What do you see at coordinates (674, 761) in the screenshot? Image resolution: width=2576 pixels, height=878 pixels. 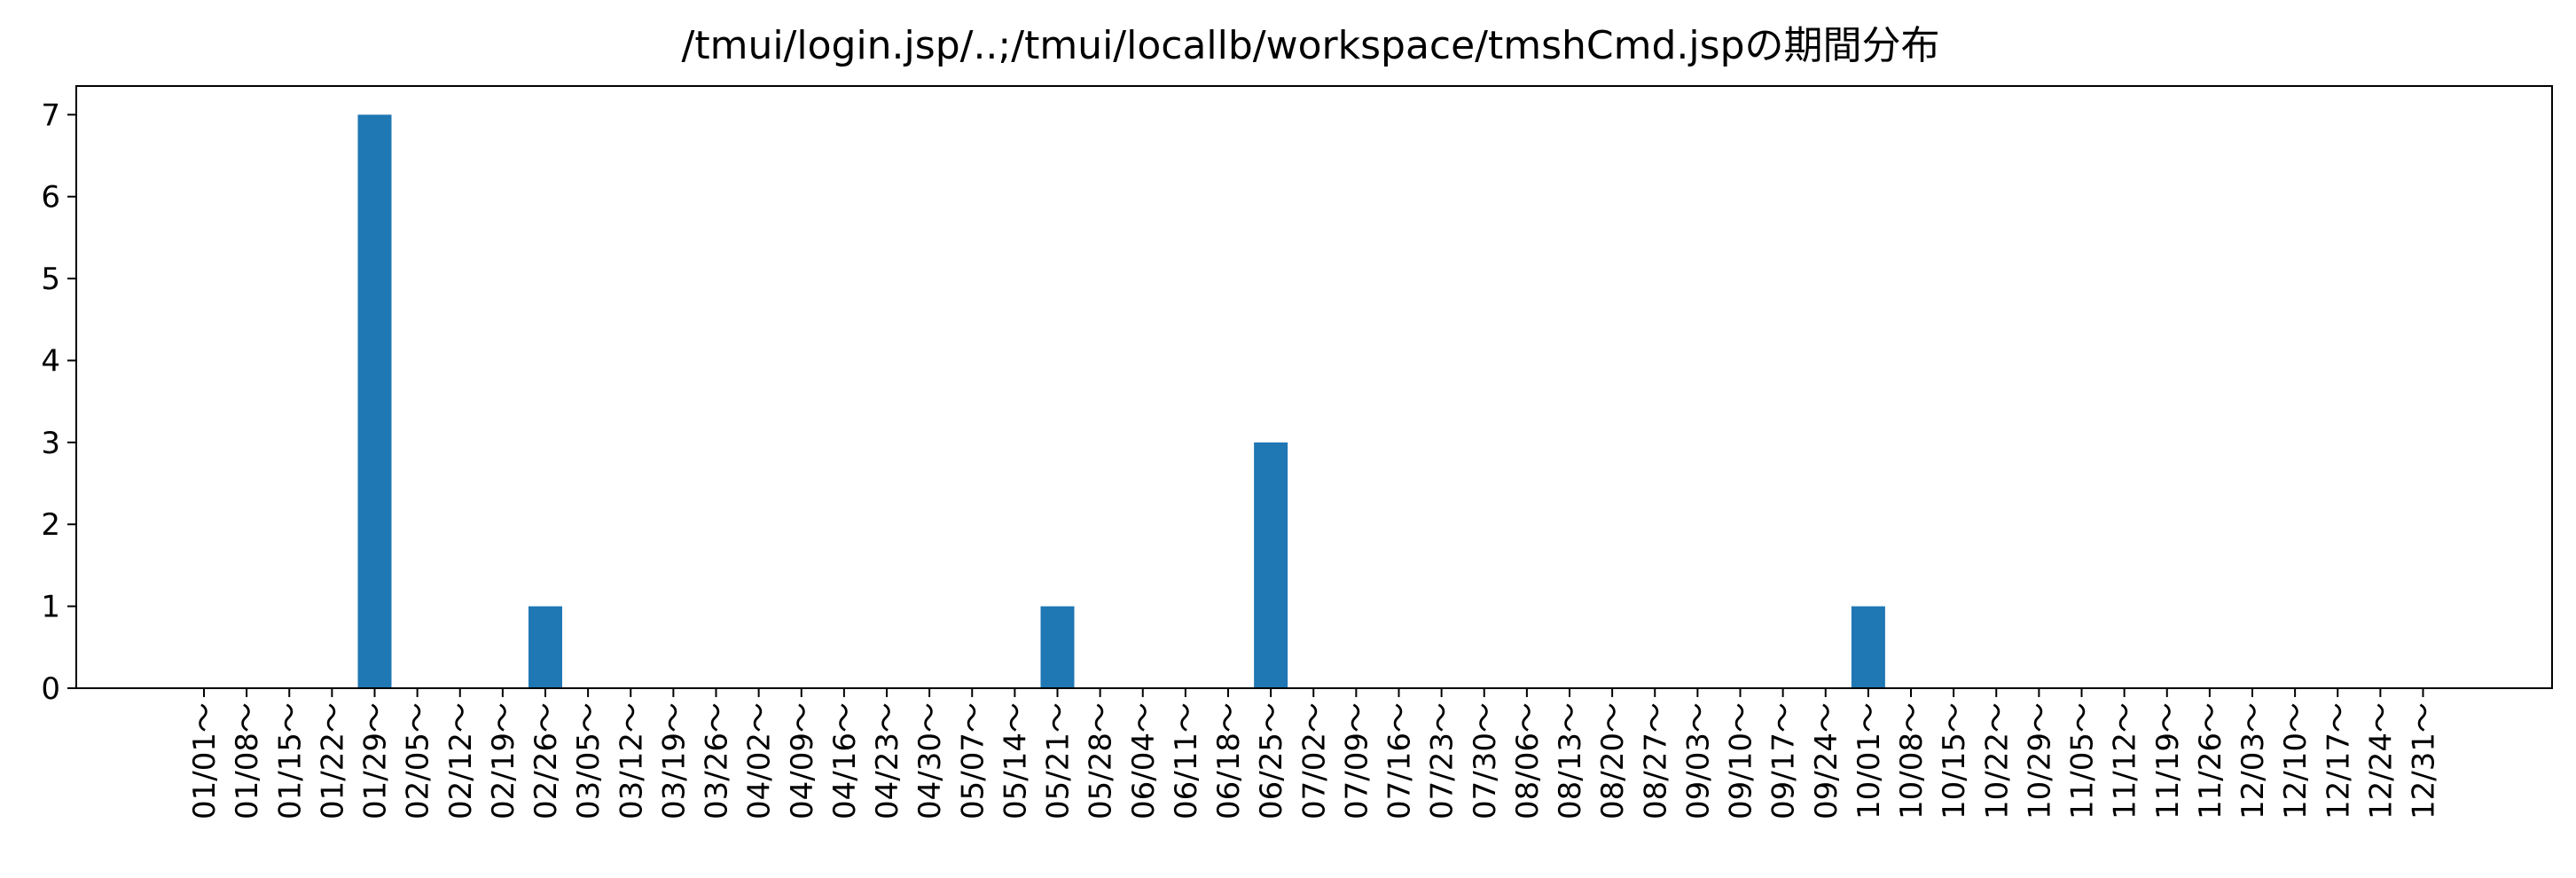 I see `x-tick-label-11: 03/19～` at bounding box center [674, 761].